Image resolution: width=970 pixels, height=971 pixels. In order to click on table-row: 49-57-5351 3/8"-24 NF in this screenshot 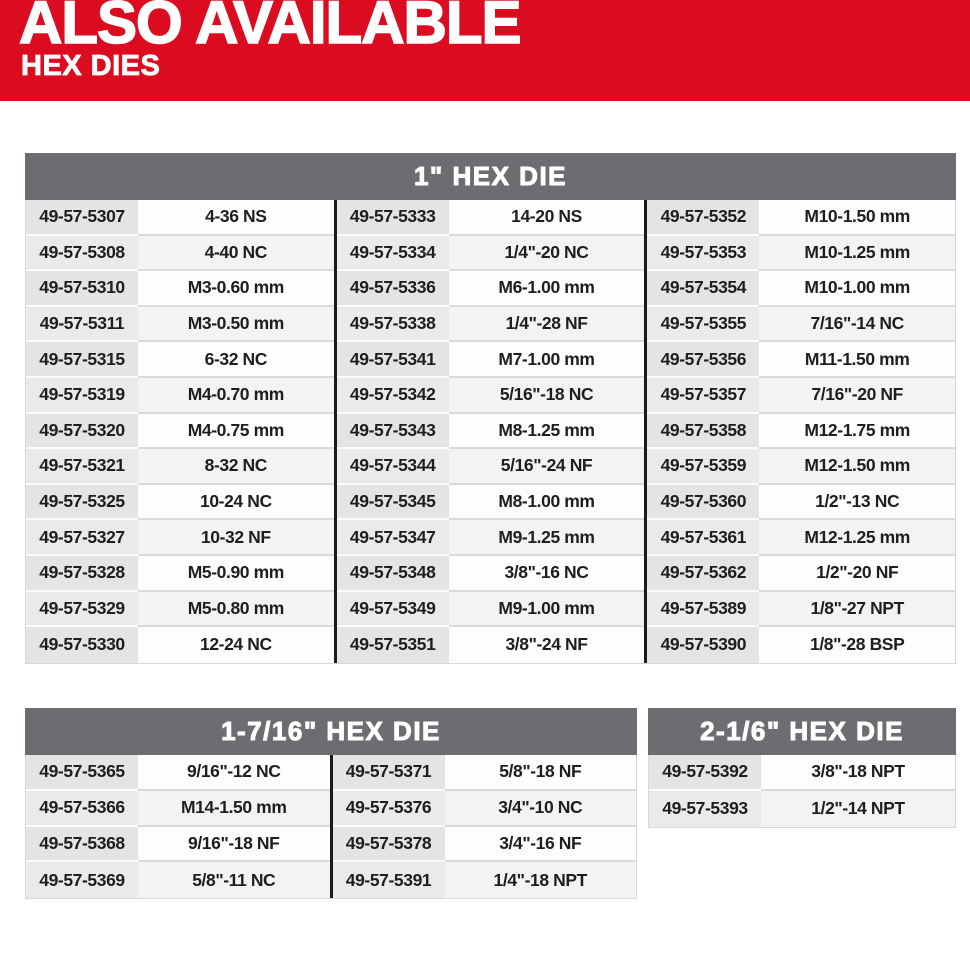, I will do `click(490, 645)`.